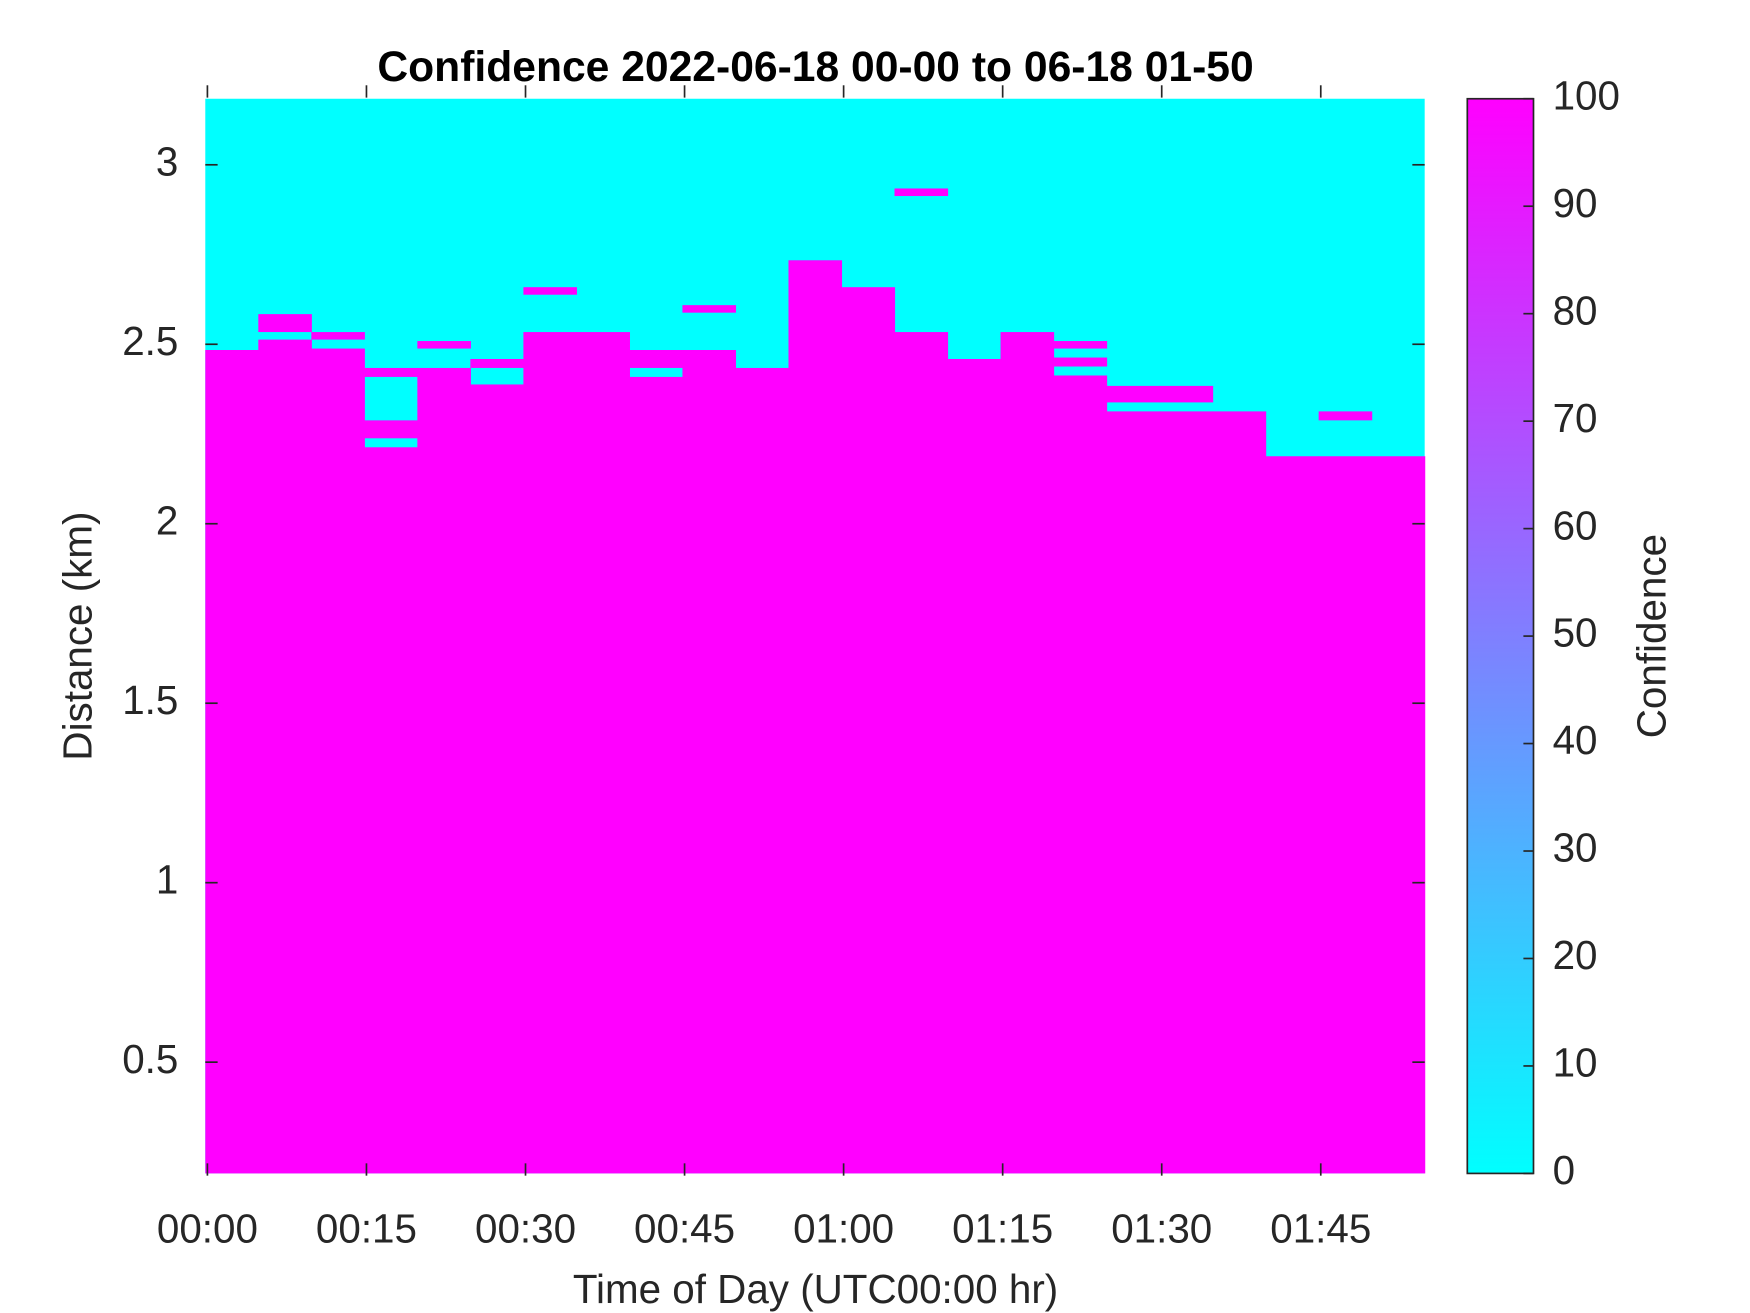  I want to click on colorbar-label: Confidence, so click(1651, 636).